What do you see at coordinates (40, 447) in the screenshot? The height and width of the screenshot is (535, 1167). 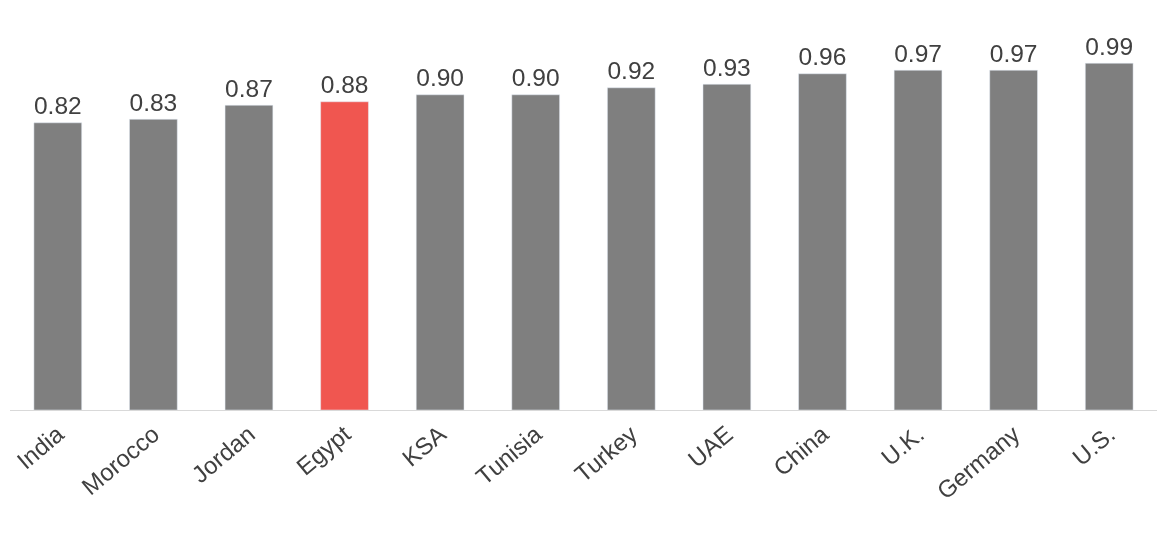 I see `x-tick-label: India` at bounding box center [40, 447].